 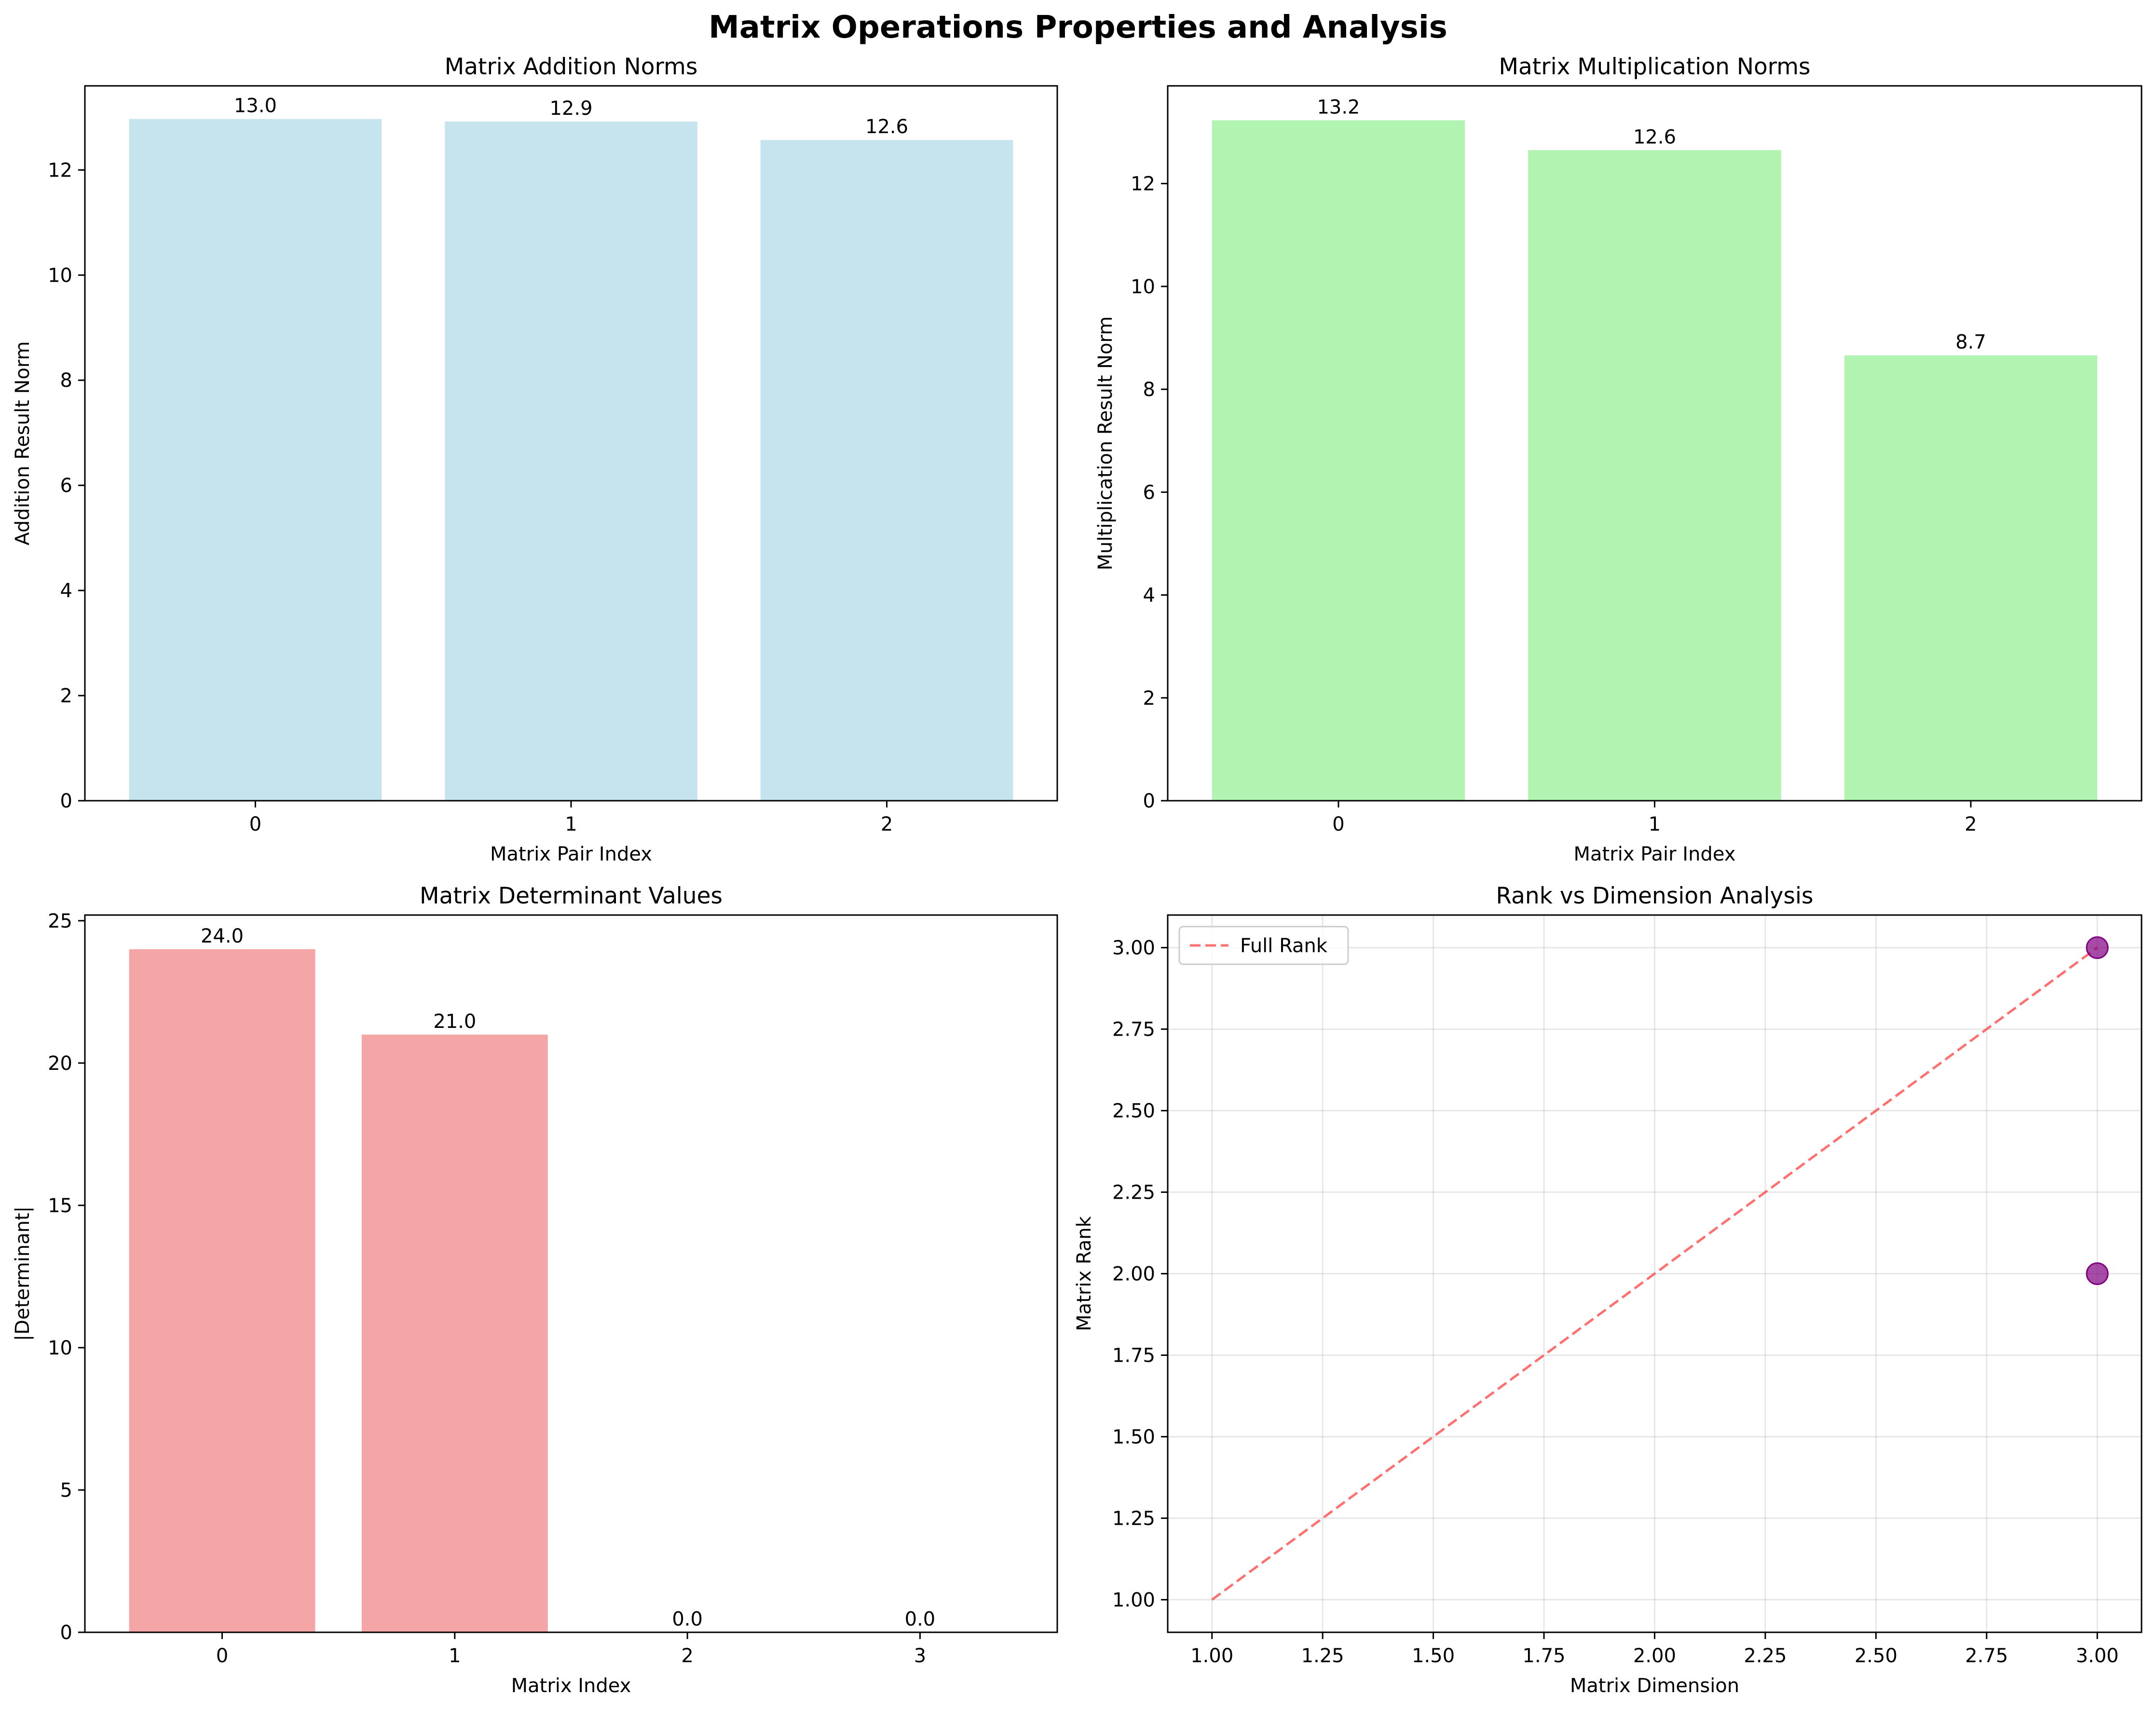 I want to click on determinant-ytick-label-2: 10, so click(x=60, y=1348).